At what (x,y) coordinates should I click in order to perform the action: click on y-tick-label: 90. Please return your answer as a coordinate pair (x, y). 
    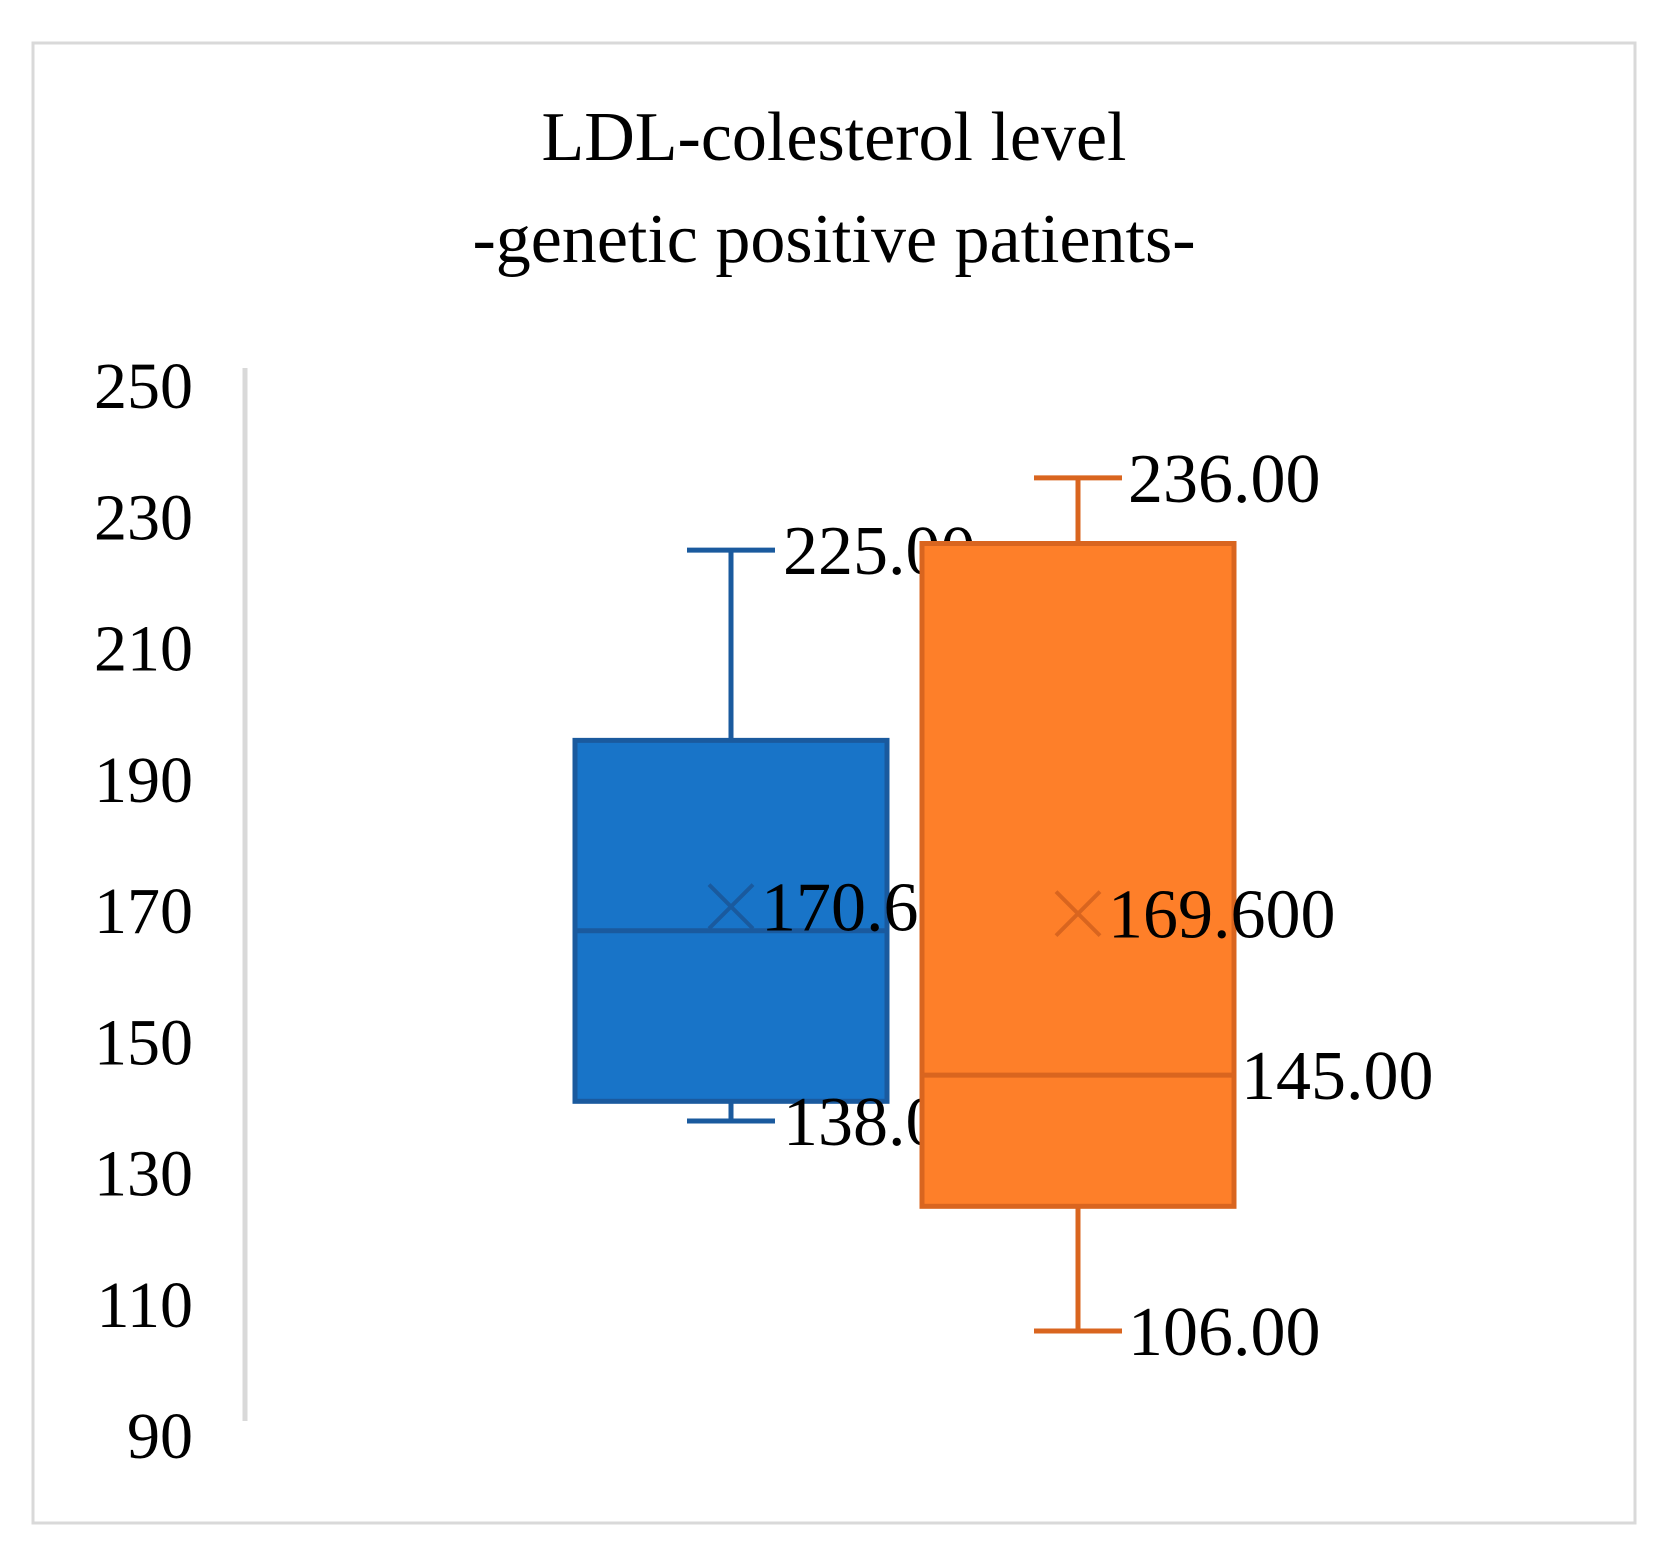
    Looking at the image, I should click on (160, 1436).